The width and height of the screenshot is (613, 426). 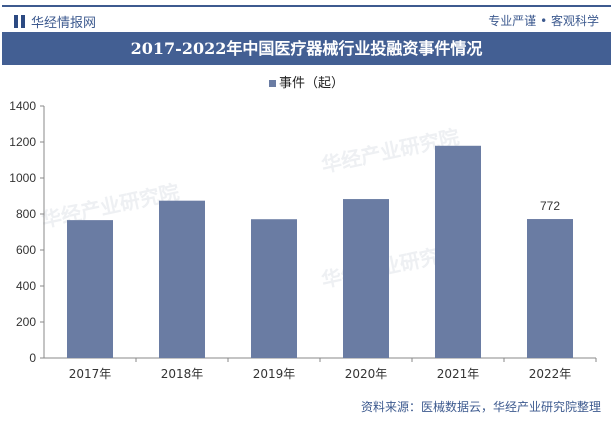 What do you see at coordinates (26, 322) in the screenshot?
I see `y-tick-label: 200` at bounding box center [26, 322].